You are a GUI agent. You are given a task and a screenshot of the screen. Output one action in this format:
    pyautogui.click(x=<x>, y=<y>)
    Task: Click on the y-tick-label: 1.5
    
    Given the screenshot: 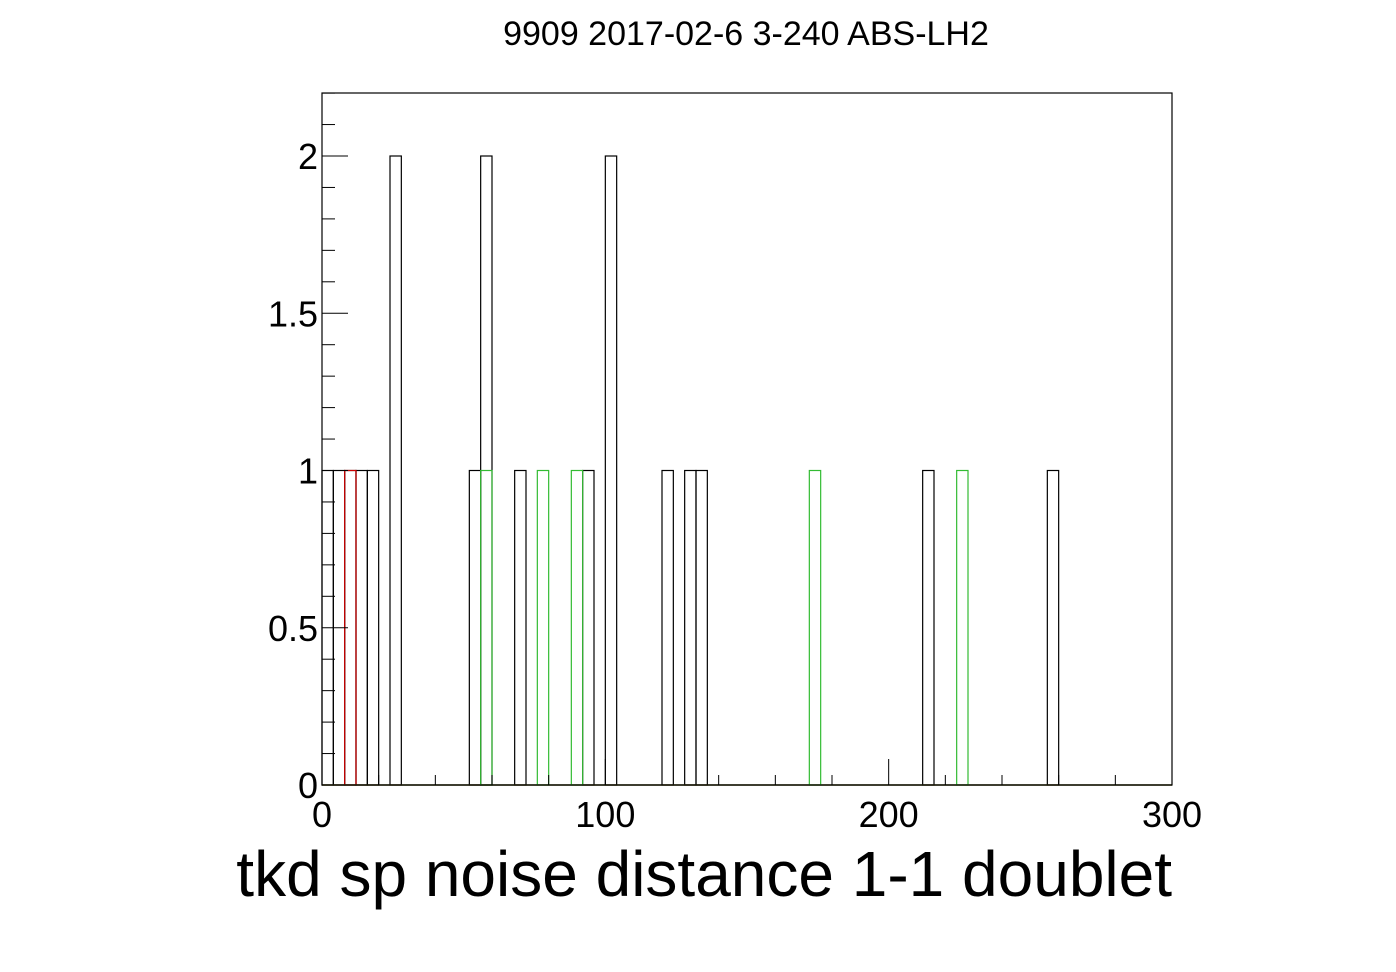 What is the action you would take?
    pyautogui.click(x=293, y=313)
    